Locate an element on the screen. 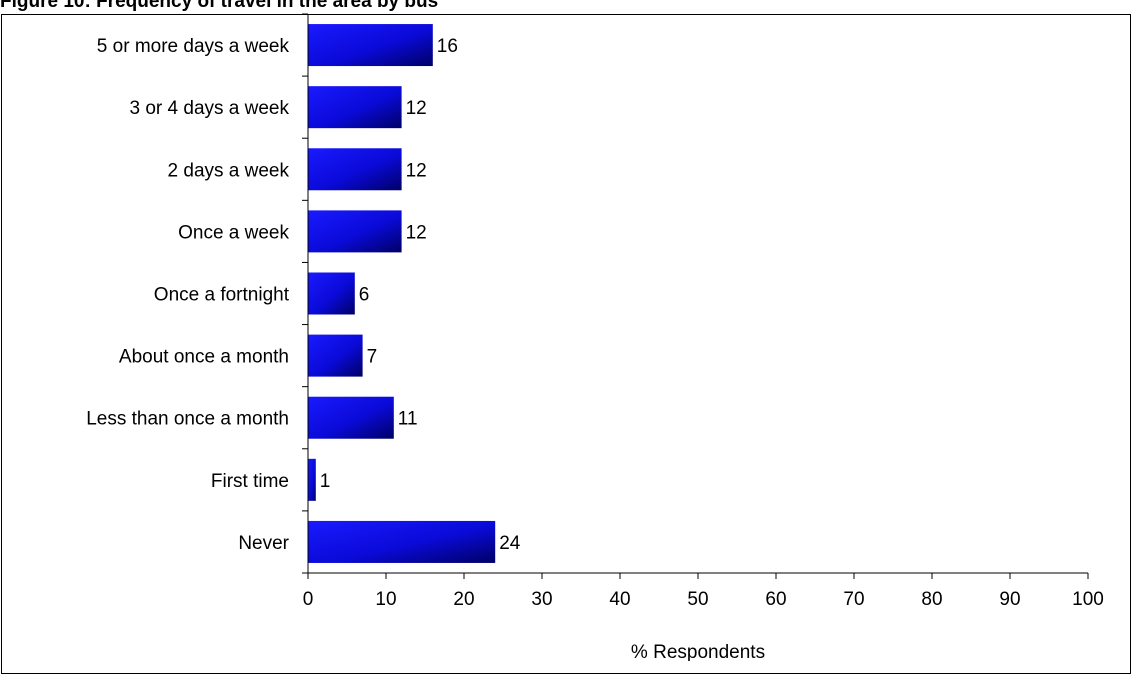  category-label: First time is located at coordinates (250, 481).